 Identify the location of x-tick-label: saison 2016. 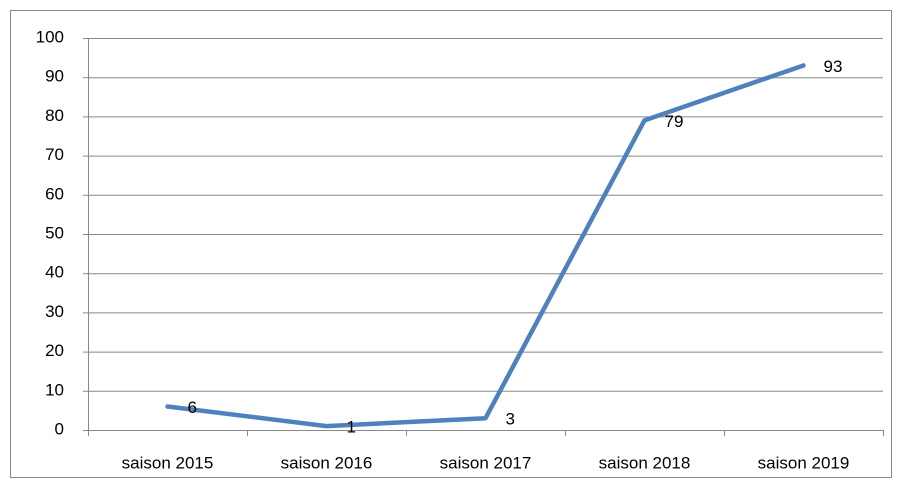
(327, 462).